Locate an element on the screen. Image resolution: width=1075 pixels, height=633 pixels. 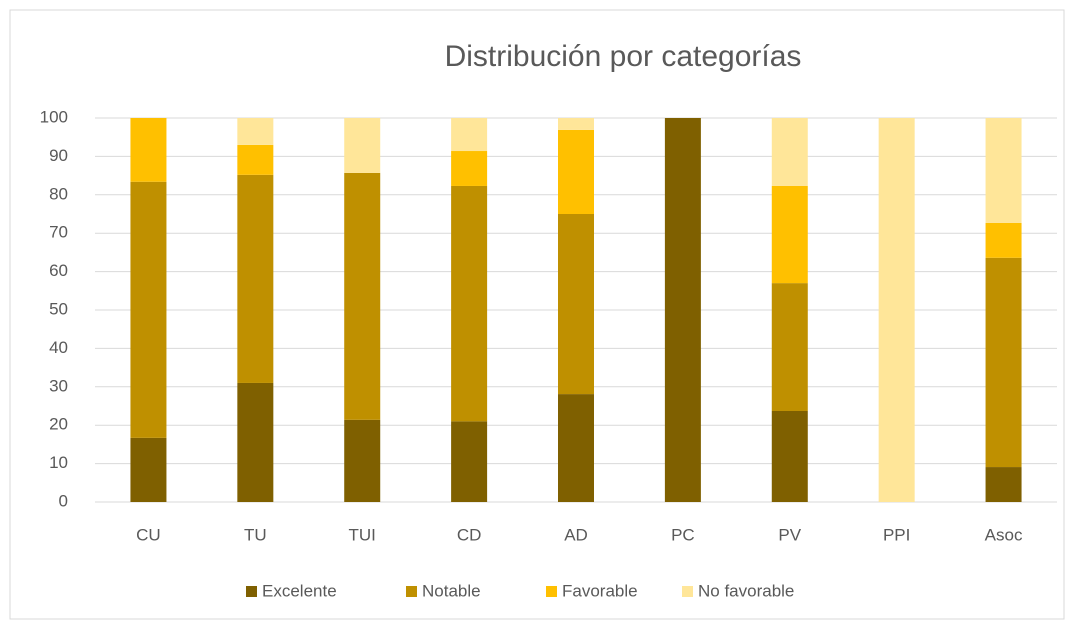
x-tick-label: PC is located at coordinates (683, 534).